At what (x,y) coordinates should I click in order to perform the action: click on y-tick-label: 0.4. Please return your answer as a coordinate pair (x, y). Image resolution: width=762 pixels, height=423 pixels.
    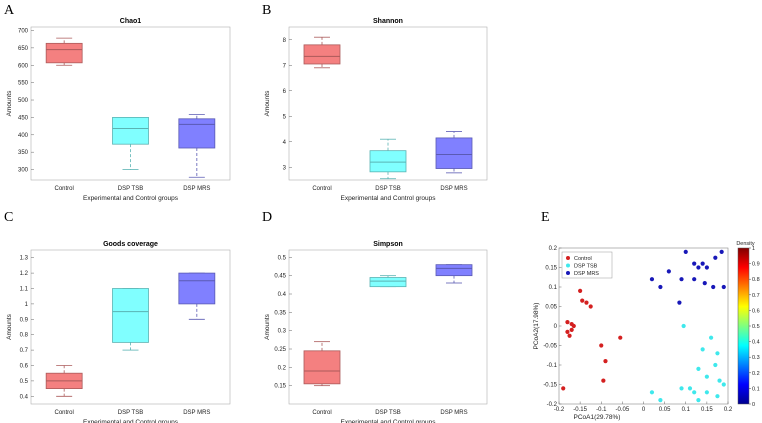
    Looking at the image, I should click on (24, 397).